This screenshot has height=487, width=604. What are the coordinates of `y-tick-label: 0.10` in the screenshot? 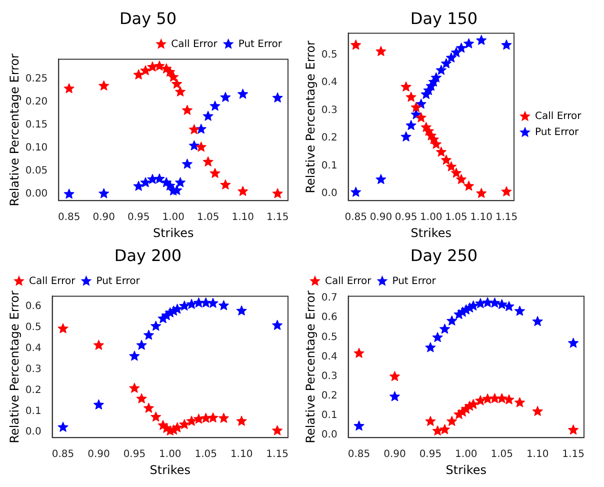 It's located at (36, 148).